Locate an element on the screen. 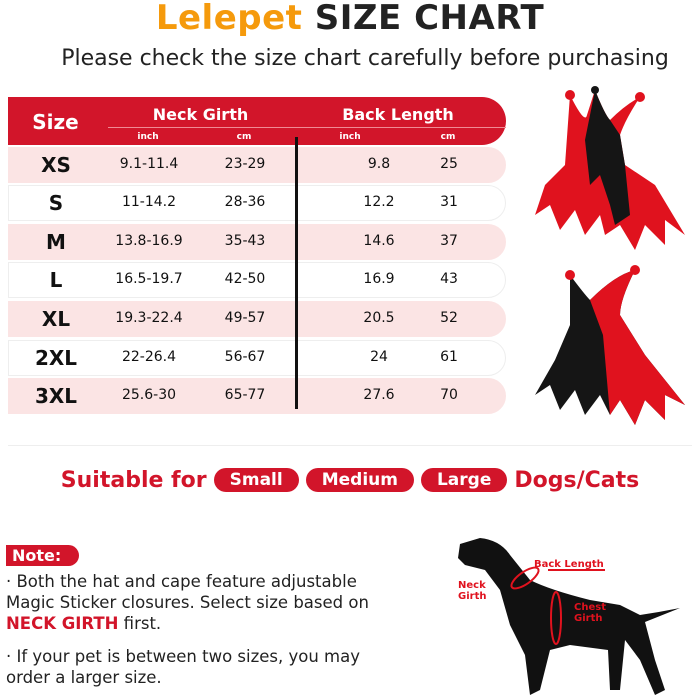 Image resolution: width=700 pixels, height=700 pixels. cell-neck-in: 9.1-11.4 is located at coordinates (149, 164).